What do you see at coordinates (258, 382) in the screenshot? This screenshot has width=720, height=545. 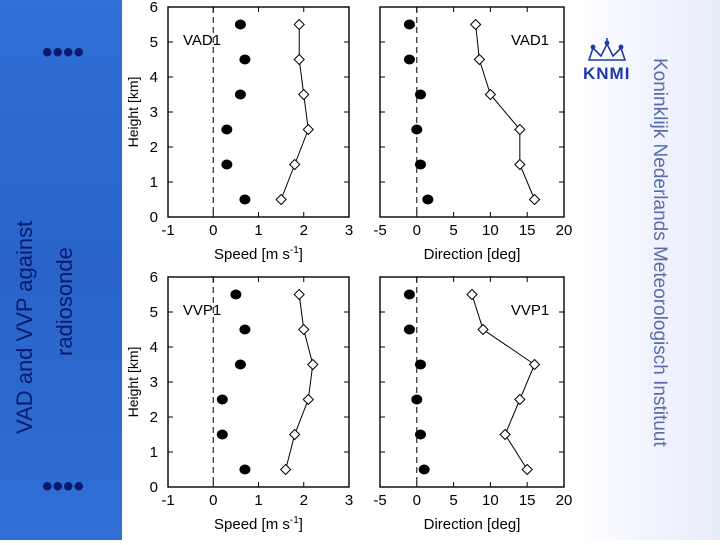 I see `plot-frame` at bounding box center [258, 382].